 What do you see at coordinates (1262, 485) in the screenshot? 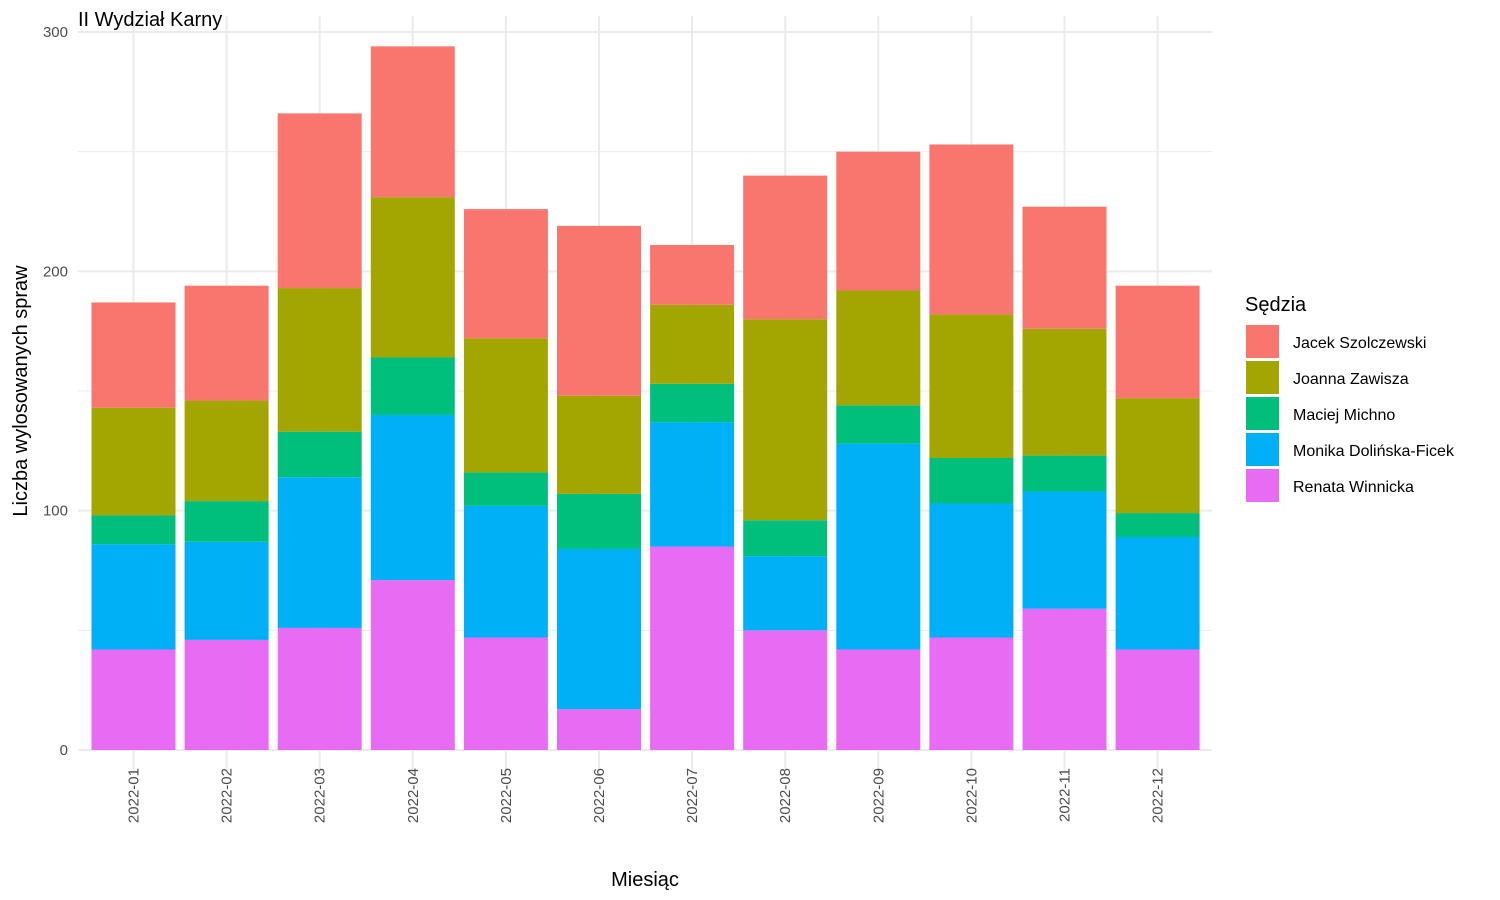
I see `legend-swatch-renata-winnicka` at bounding box center [1262, 485].